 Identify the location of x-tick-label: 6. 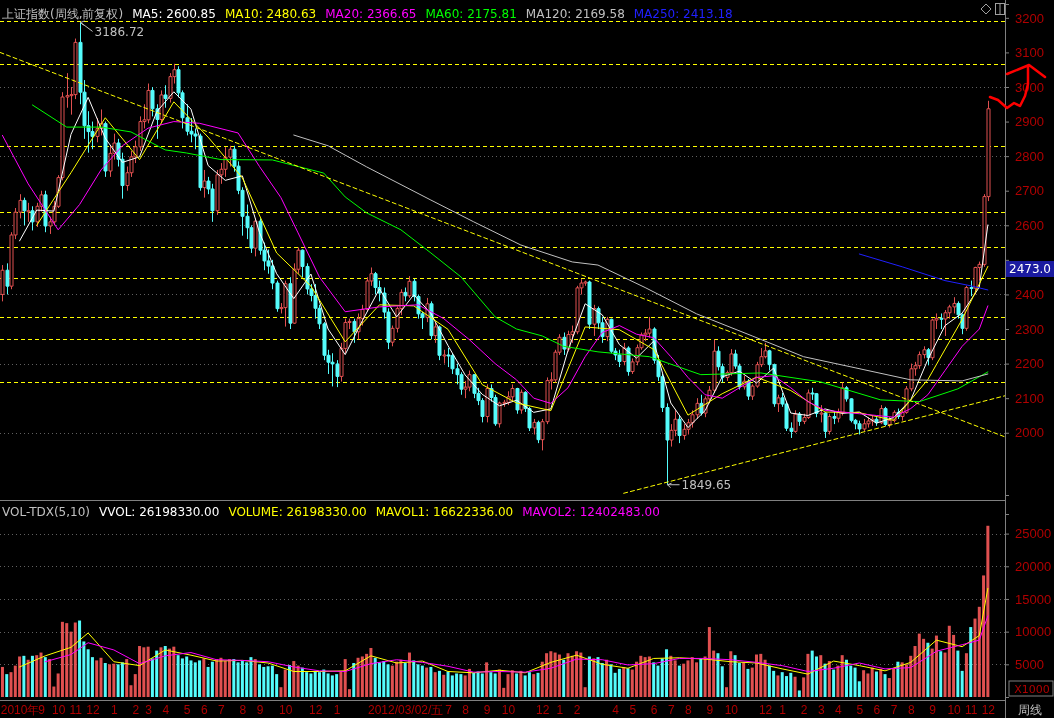
(654, 709).